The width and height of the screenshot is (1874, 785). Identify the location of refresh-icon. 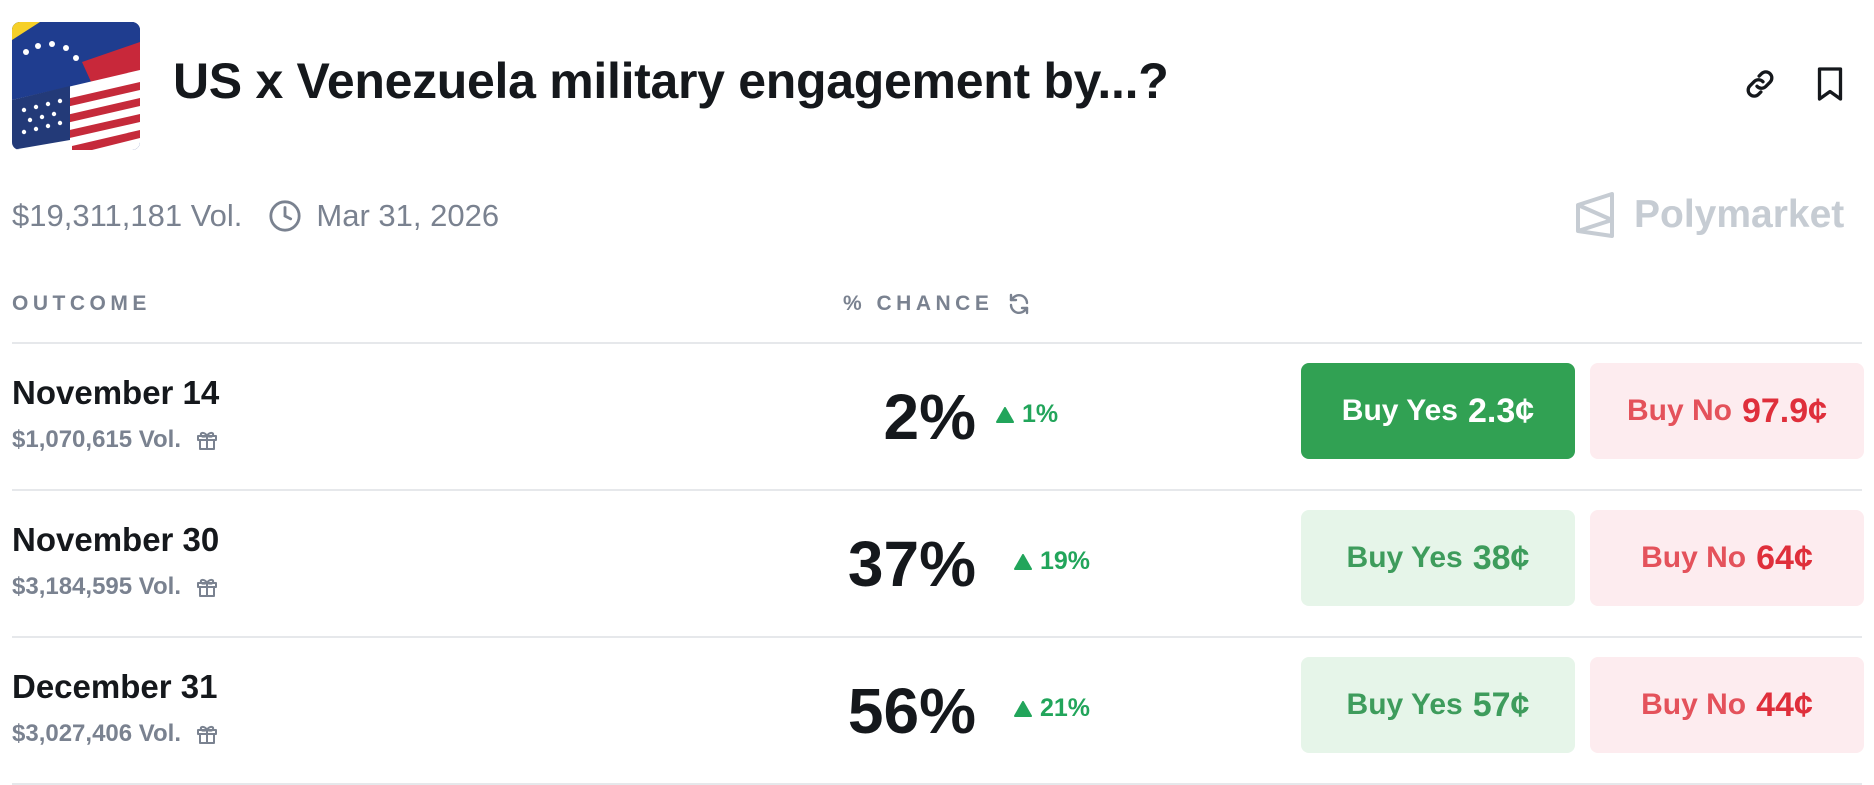
(1019, 304).